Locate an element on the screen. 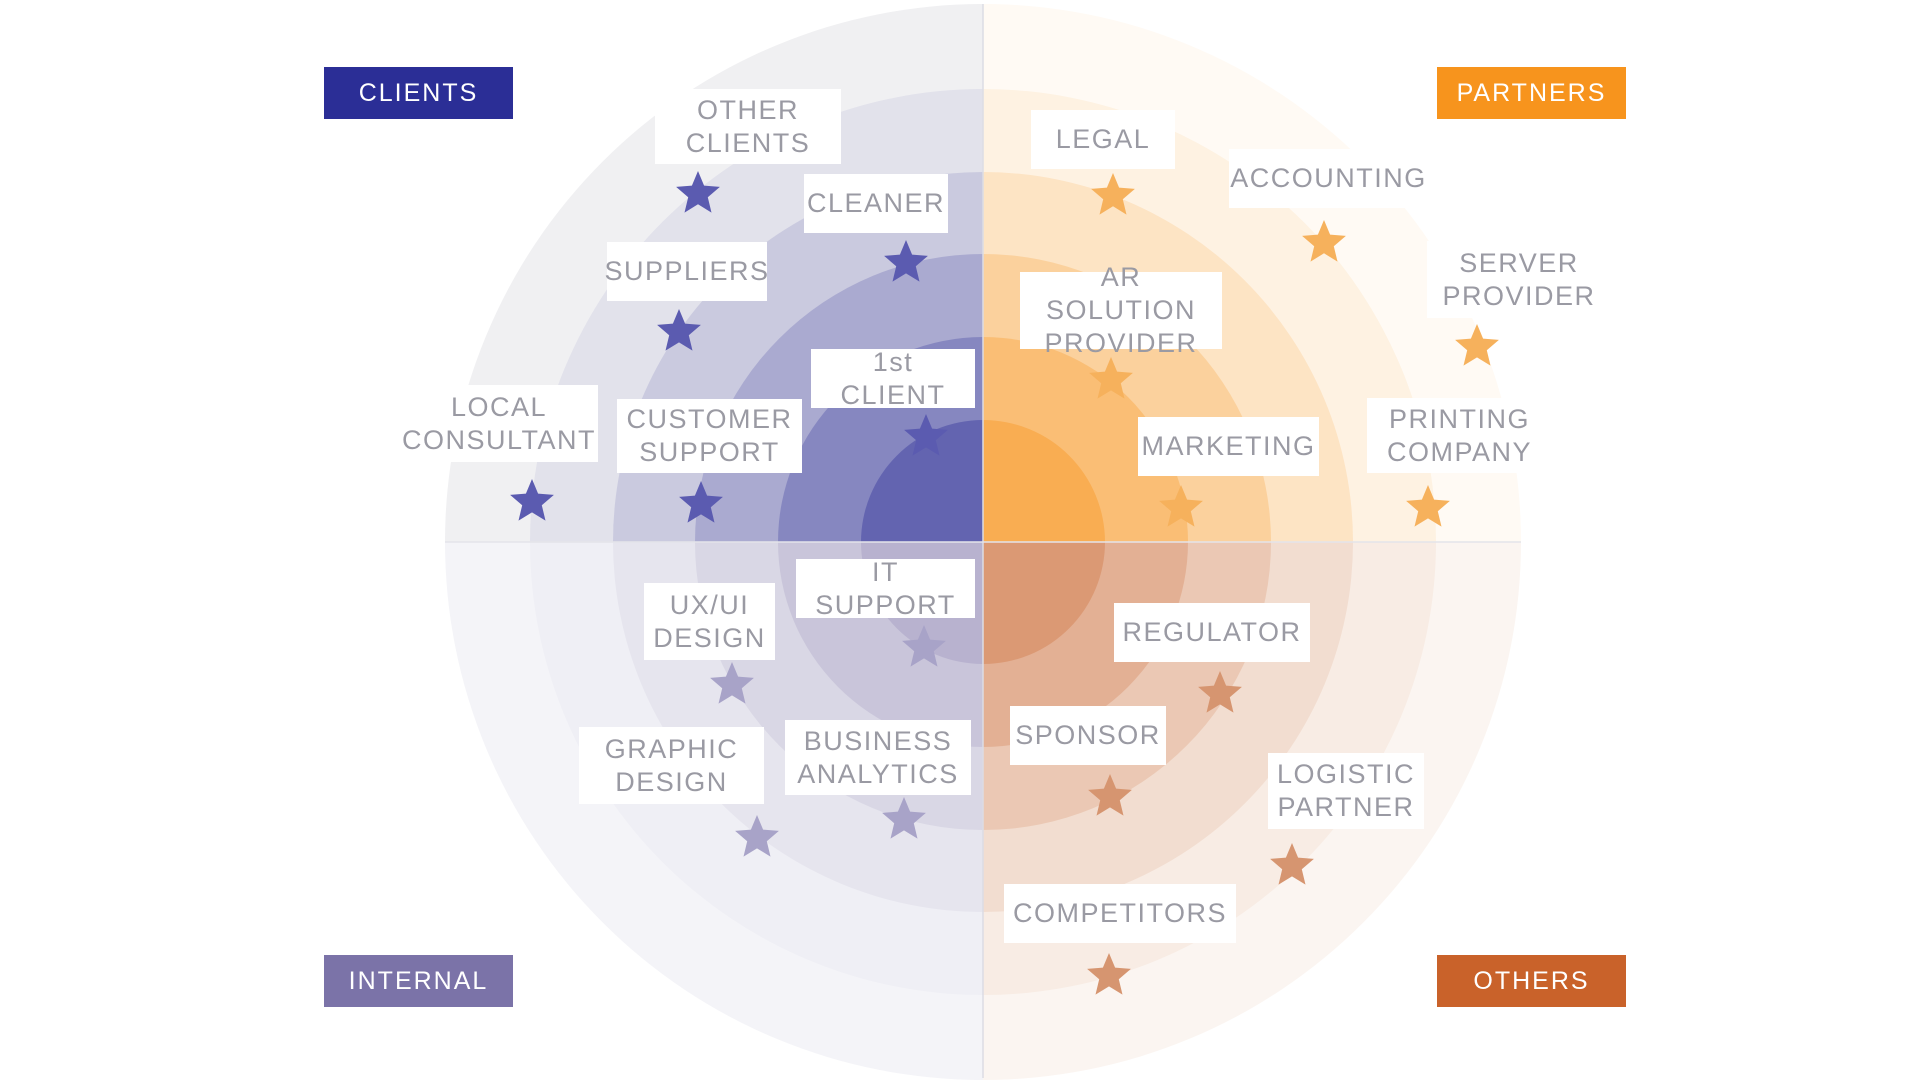 This screenshot has width=1920, height=1080. 1st-client-label: 1st CLIENT is located at coordinates (893, 378).